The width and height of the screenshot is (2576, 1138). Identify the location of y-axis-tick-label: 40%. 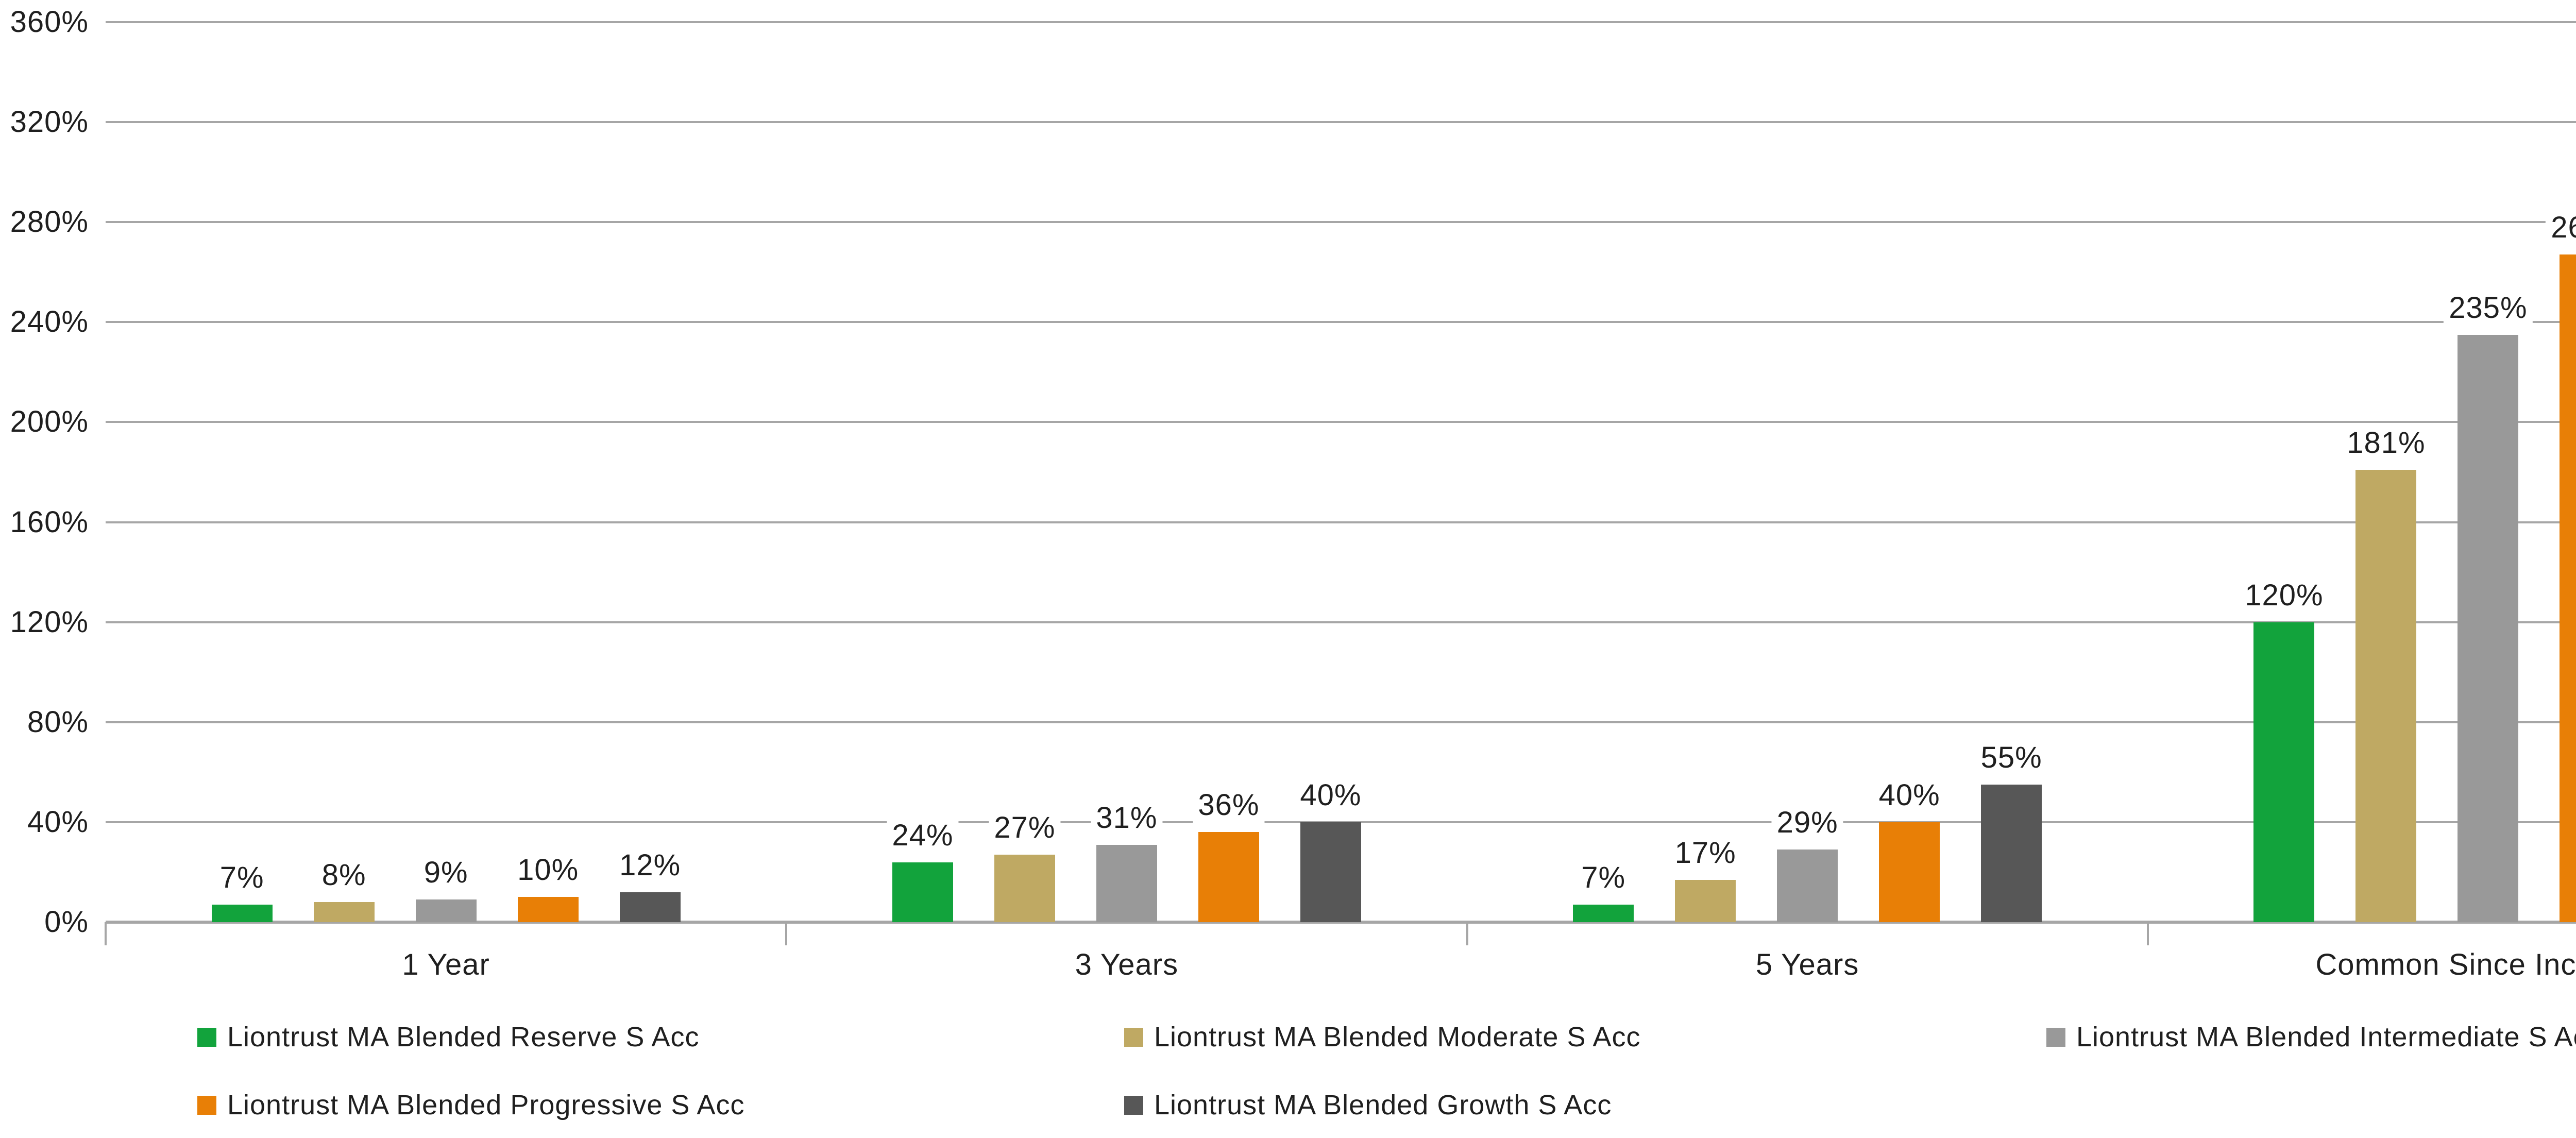
(58, 822).